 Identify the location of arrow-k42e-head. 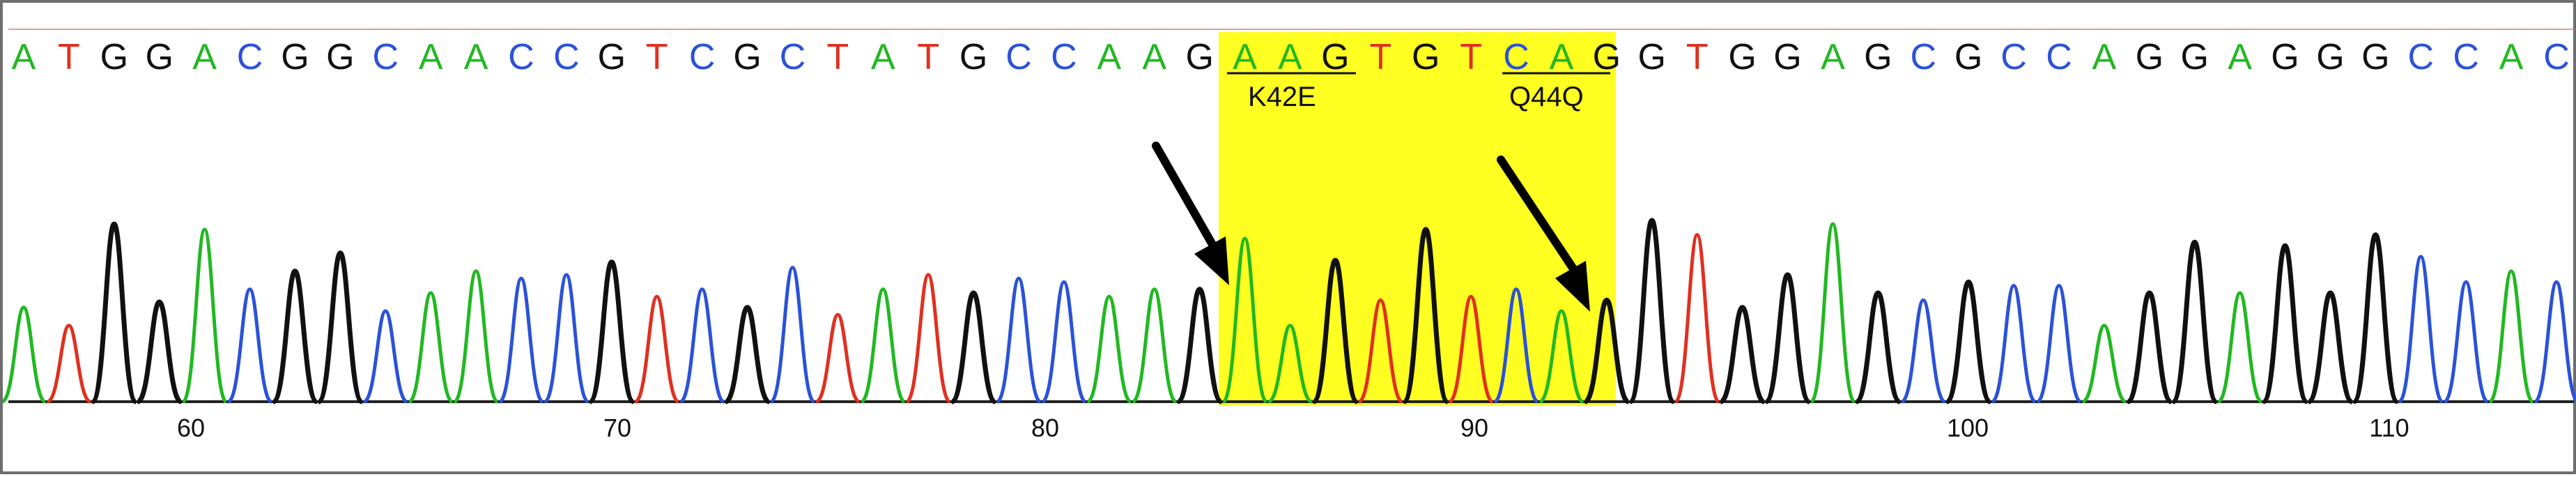
(1211, 260).